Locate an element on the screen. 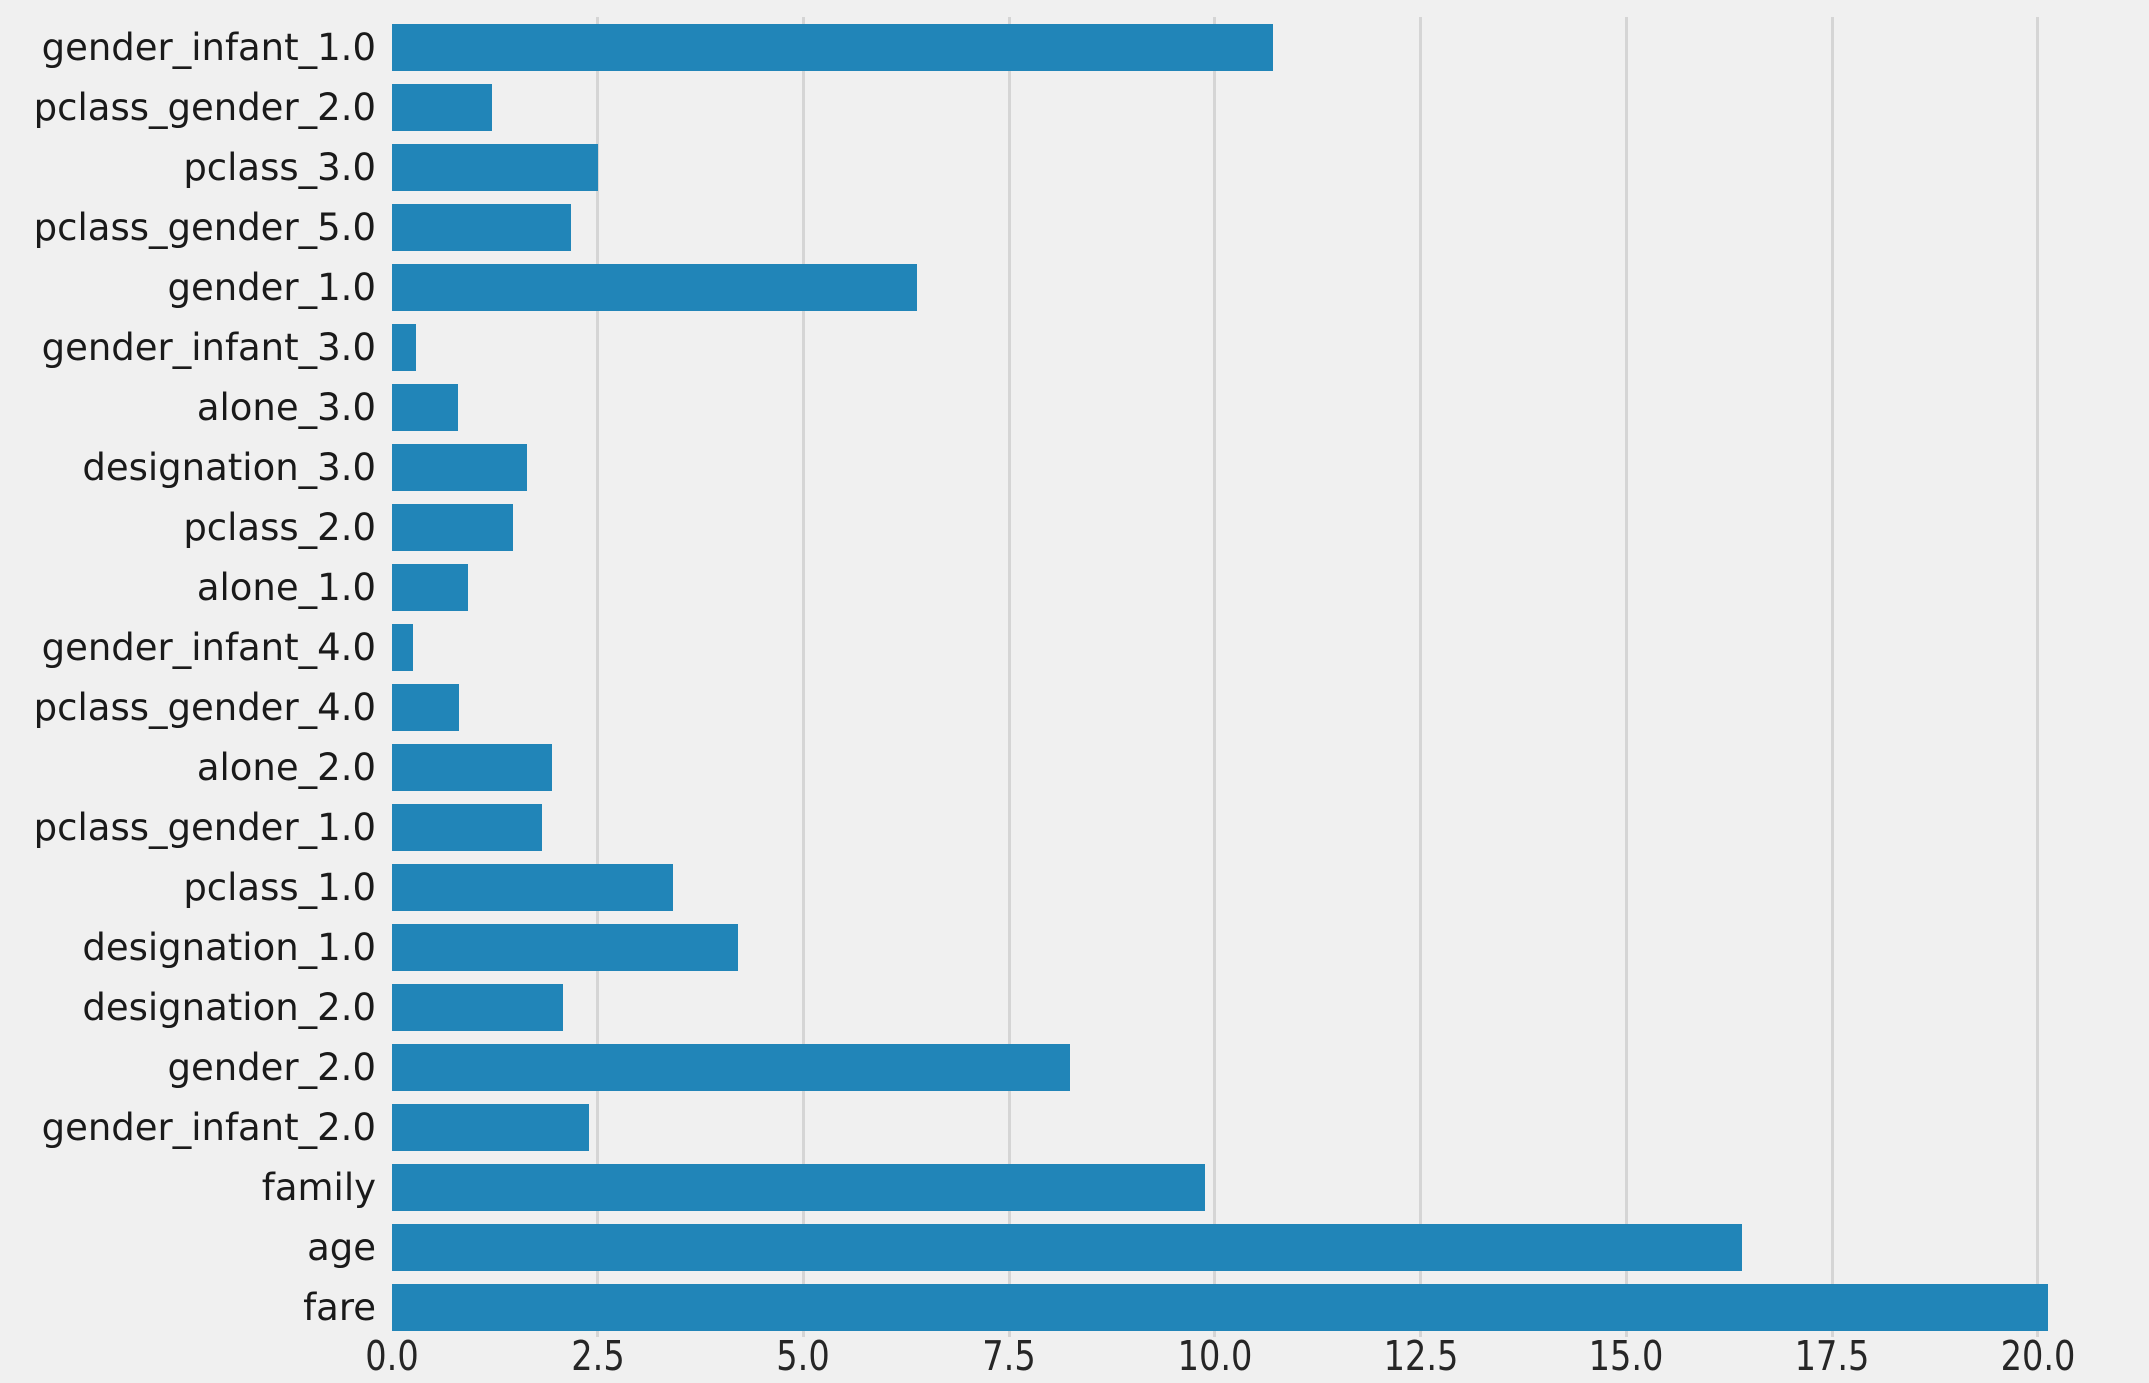 The height and width of the screenshot is (1383, 2149). x-axis-tick-label: 20.0 is located at coordinates (2038, 1356).